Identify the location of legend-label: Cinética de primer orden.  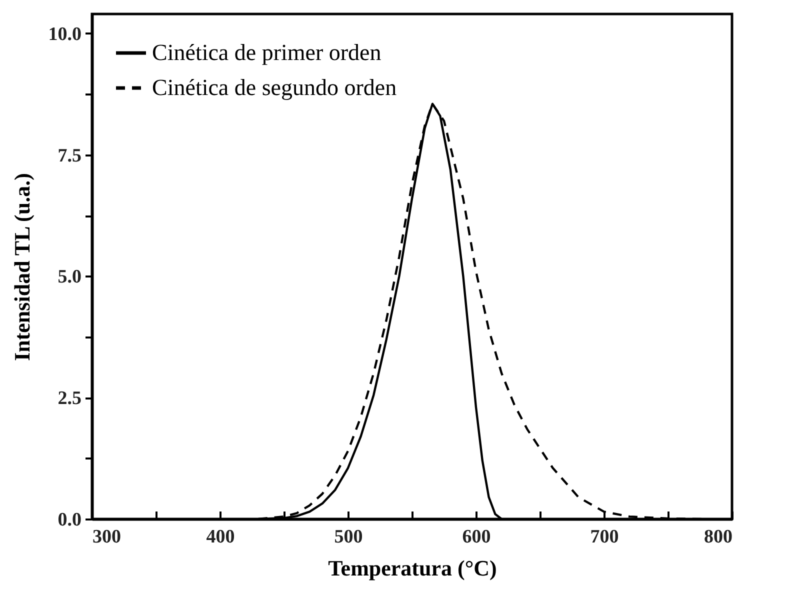
(267, 52).